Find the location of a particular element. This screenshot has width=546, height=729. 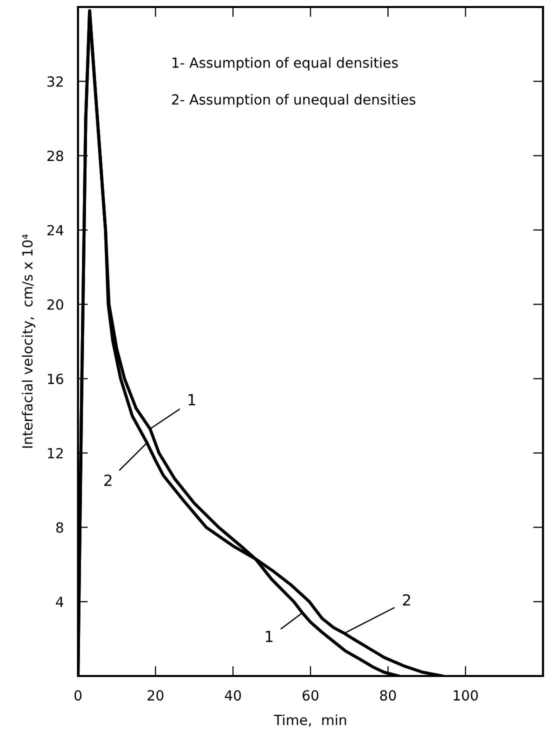

x-tick-label: 0 is located at coordinates (78, 695).